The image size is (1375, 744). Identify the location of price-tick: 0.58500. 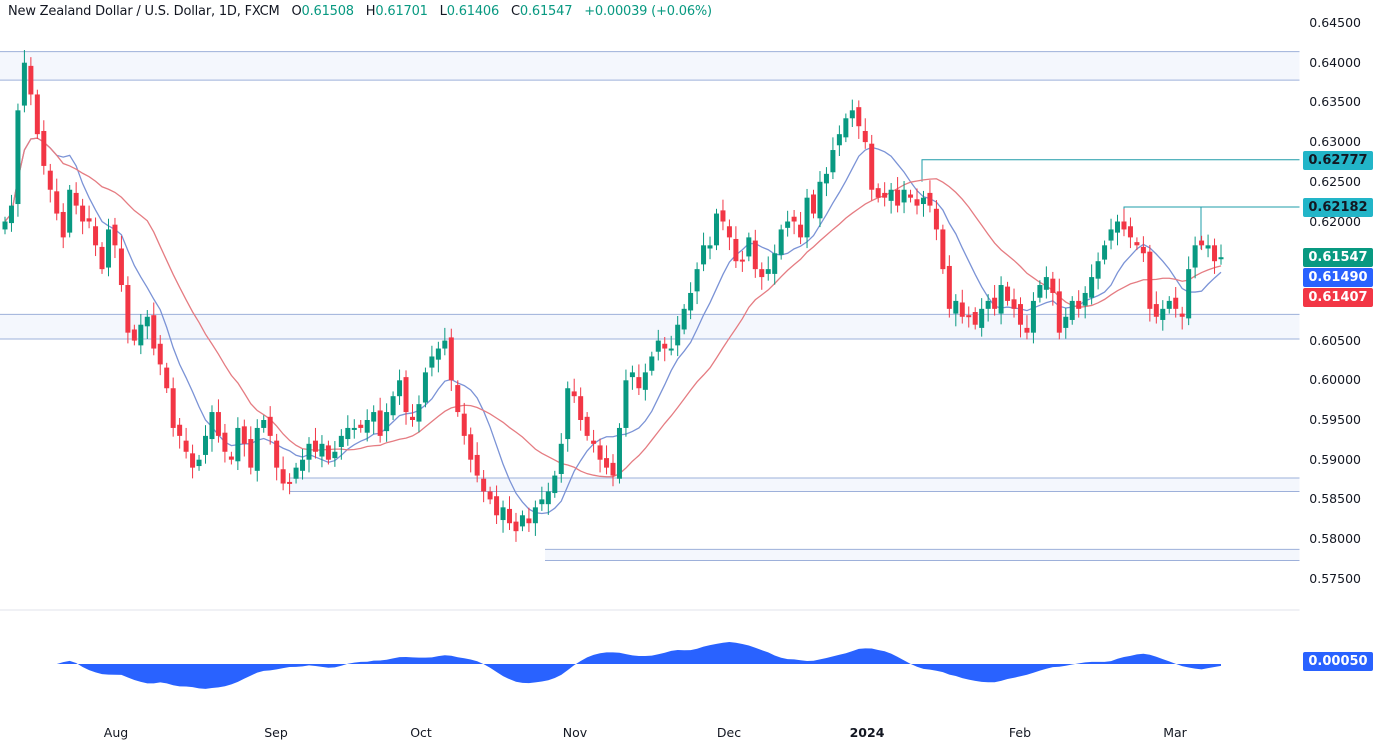
(1335, 499).